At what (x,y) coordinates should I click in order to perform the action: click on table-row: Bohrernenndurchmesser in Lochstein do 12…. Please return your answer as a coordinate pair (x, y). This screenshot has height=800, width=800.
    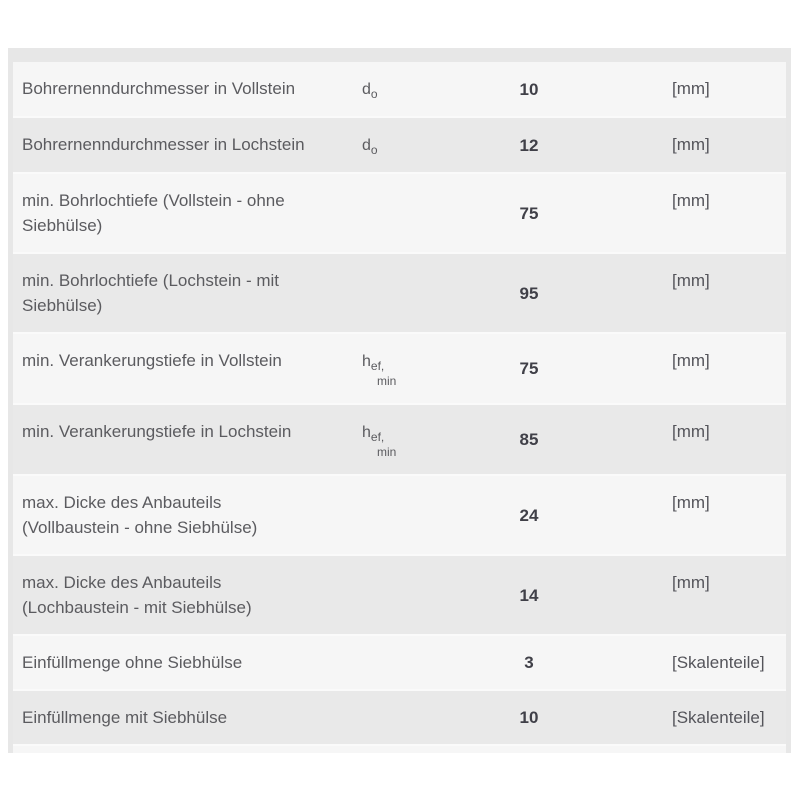
    Looking at the image, I should click on (399, 145).